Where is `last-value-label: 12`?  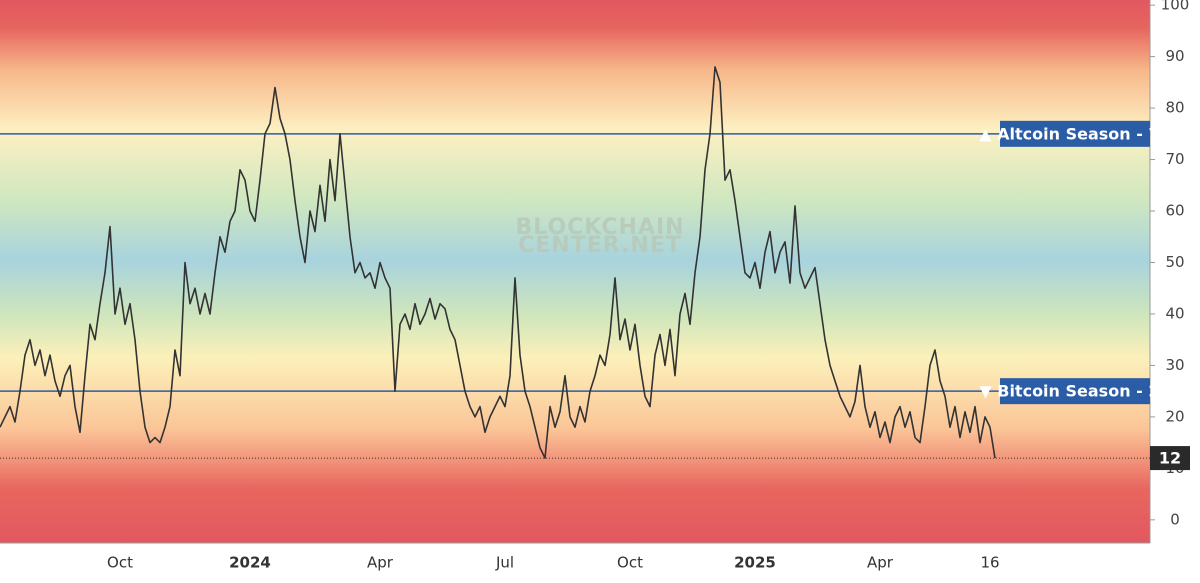 last-value-label: 12 is located at coordinates (1170, 458).